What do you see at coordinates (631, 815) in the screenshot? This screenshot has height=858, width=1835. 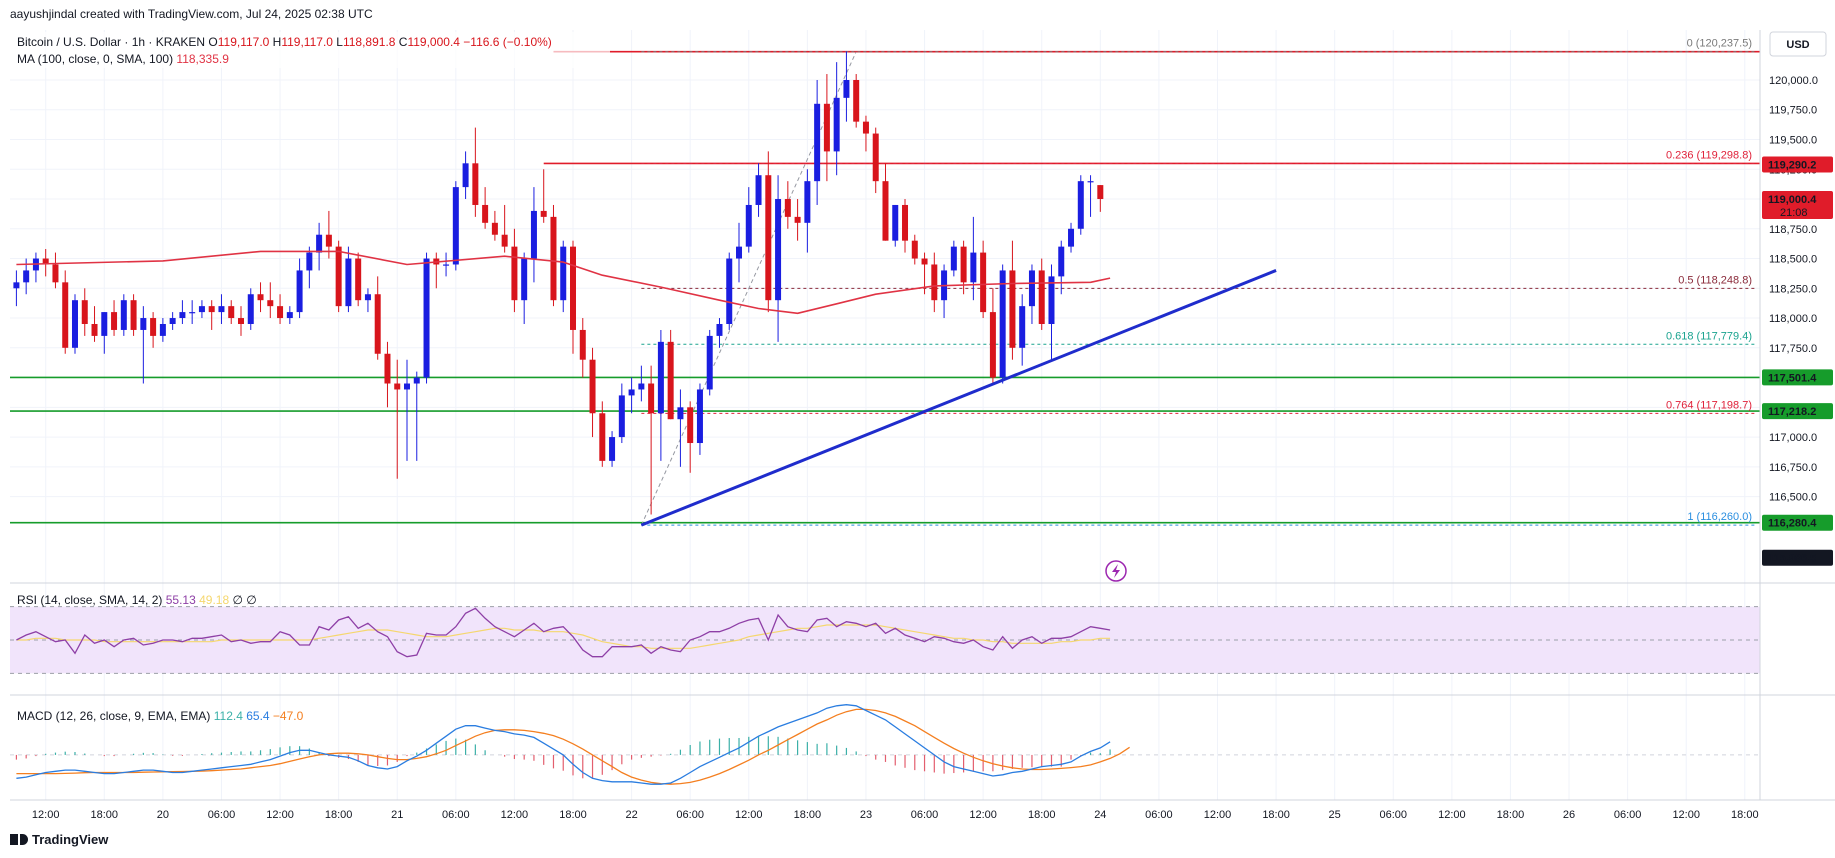 I see `x-tick-label: 22` at bounding box center [631, 815].